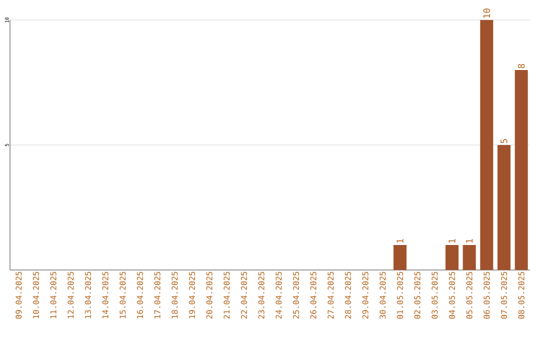 This screenshot has height=340, width=540. Describe the element at coordinates (486, 13) in the screenshot. I see `data-label: 10` at that location.